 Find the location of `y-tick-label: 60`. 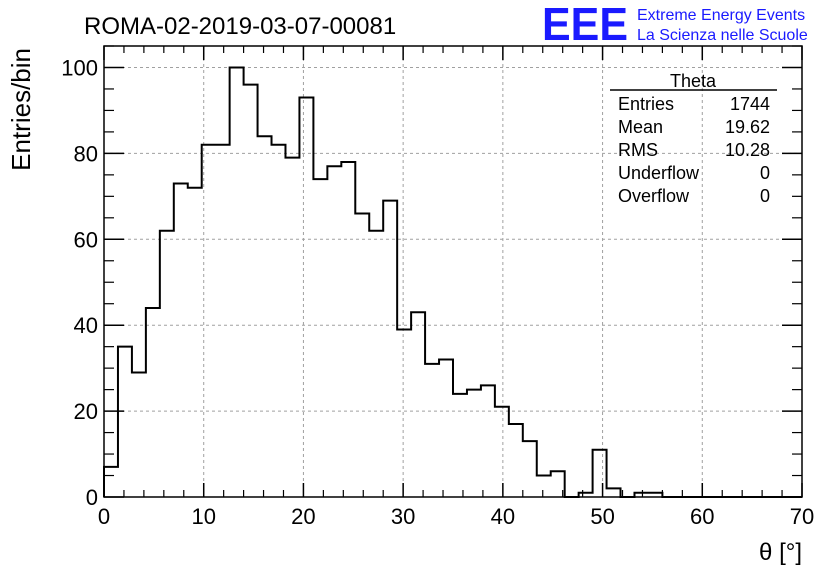

y-tick-label: 60 is located at coordinates (86, 239).